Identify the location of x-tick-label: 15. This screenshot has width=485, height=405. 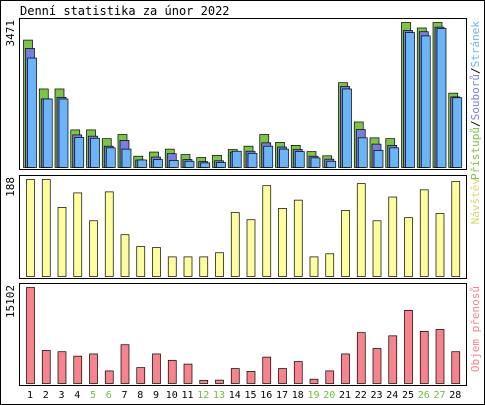
(250, 395).